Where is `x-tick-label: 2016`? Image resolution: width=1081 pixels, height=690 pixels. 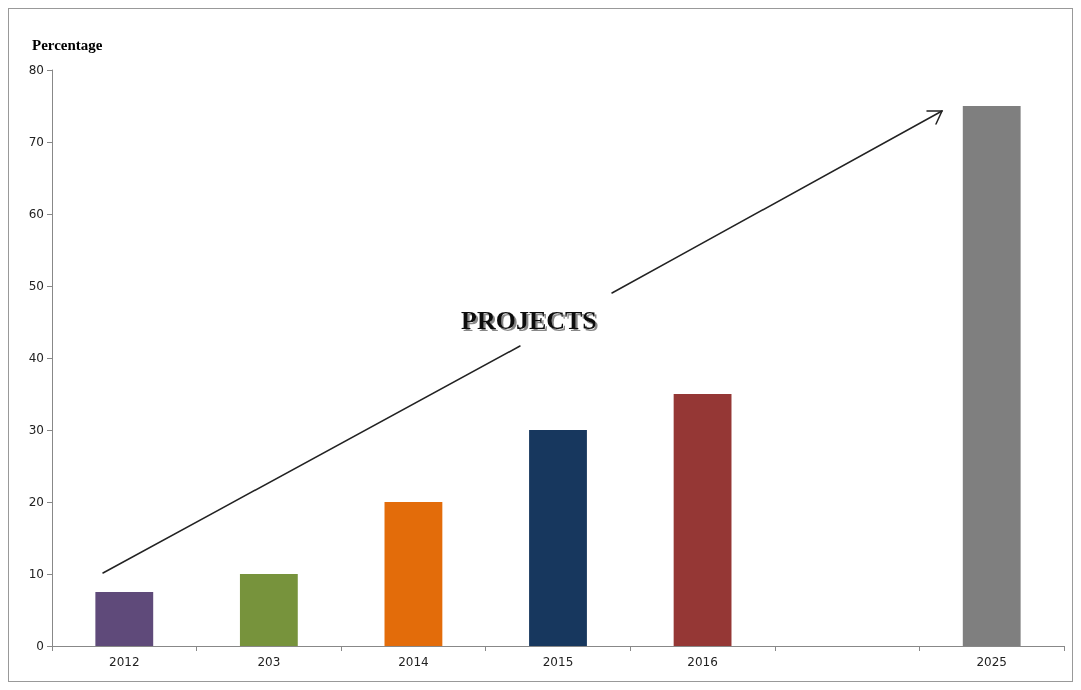 x-tick-label: 2016 is located at coordinates (702, 662).